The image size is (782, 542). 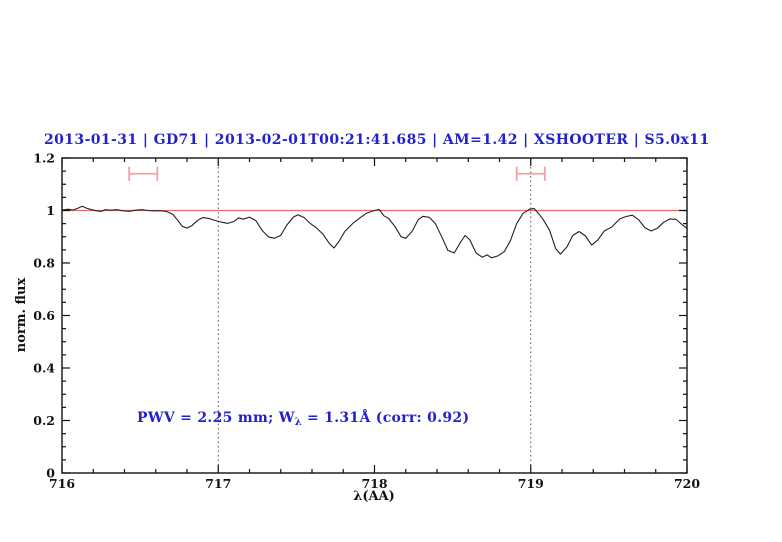 I want to click on y-tick-label: 0.6, so click(x=44, y=315).